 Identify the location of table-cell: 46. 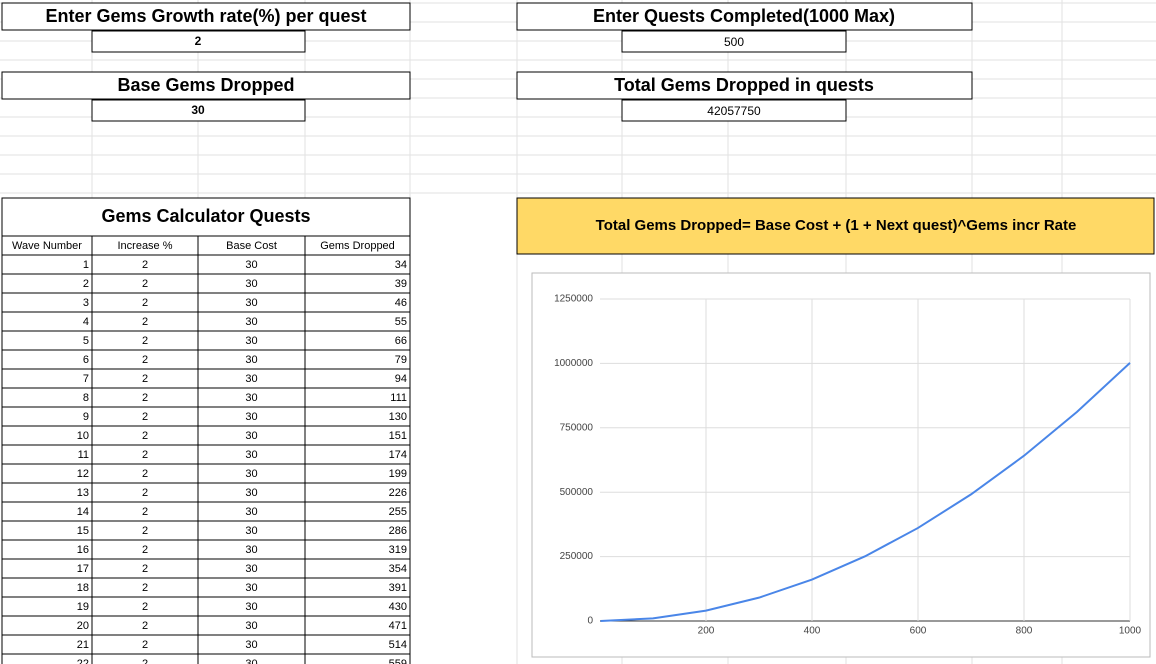
(401, 303).